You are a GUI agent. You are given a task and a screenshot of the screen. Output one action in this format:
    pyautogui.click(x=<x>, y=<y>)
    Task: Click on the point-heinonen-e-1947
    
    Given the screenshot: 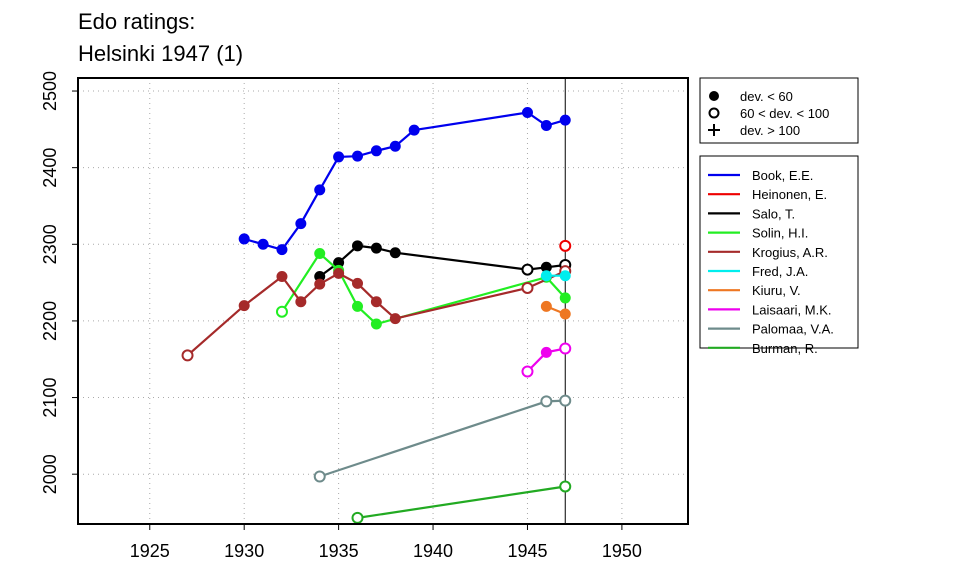 What is the action you would take?
    pyautogui.click(x=565, y=245)
    